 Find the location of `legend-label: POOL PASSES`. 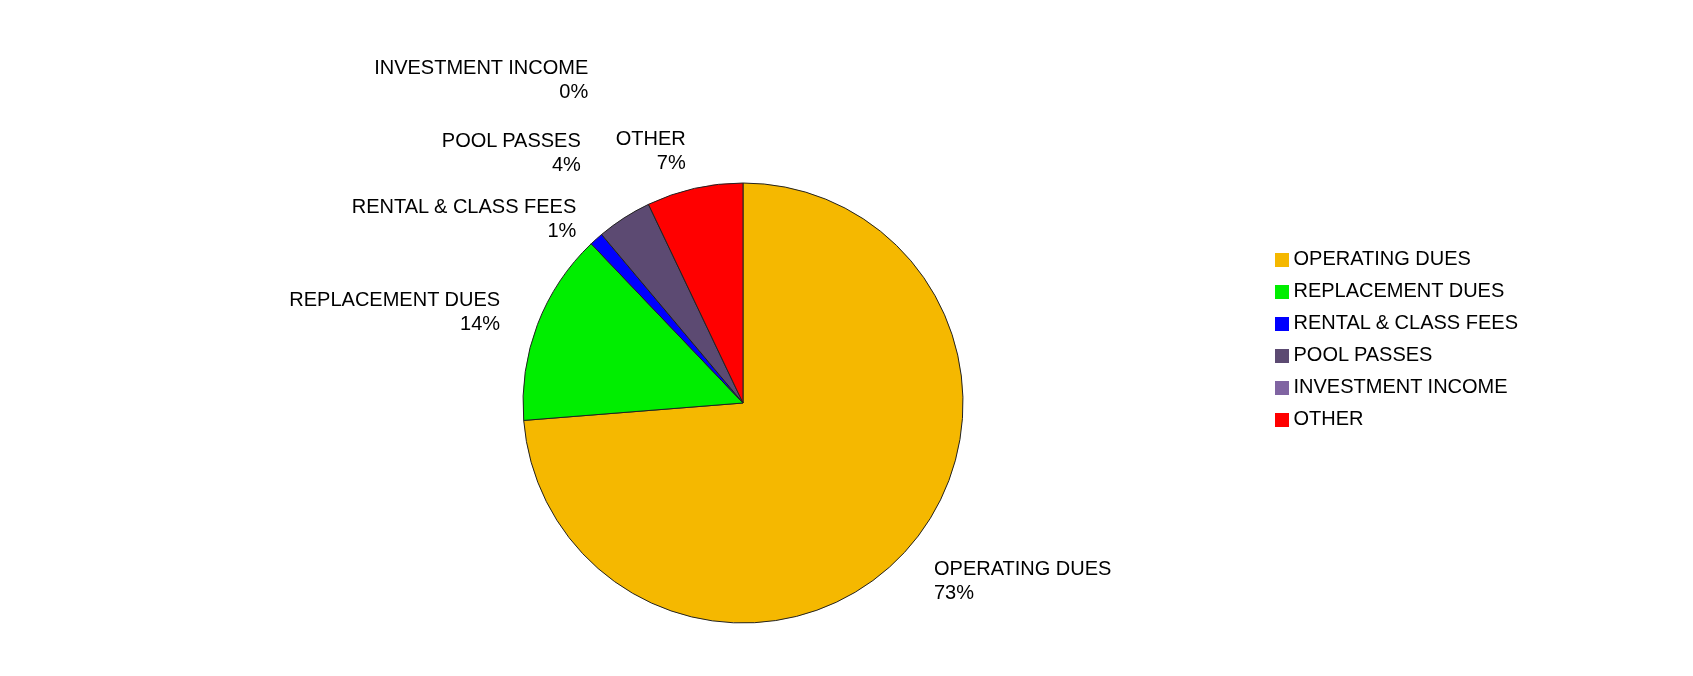

legend-label: POOL PASSES is located at coordinates (1363, 354).